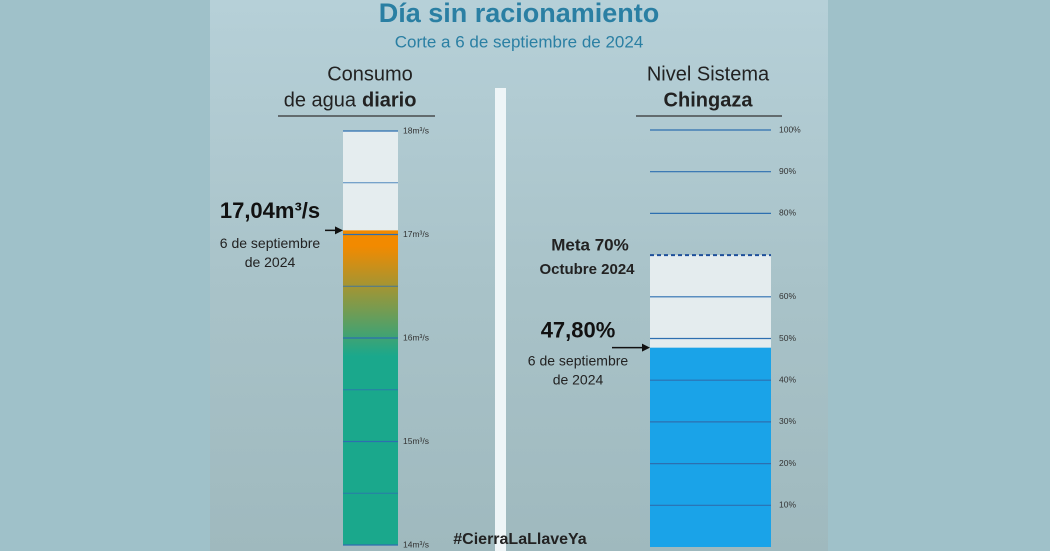 This screenshot has width=1050, height=551. What do you see at coordinates (416, 234) in the screenshot?
I see `y-tick-label: 17m³/s` at bounding box center [416, 234].